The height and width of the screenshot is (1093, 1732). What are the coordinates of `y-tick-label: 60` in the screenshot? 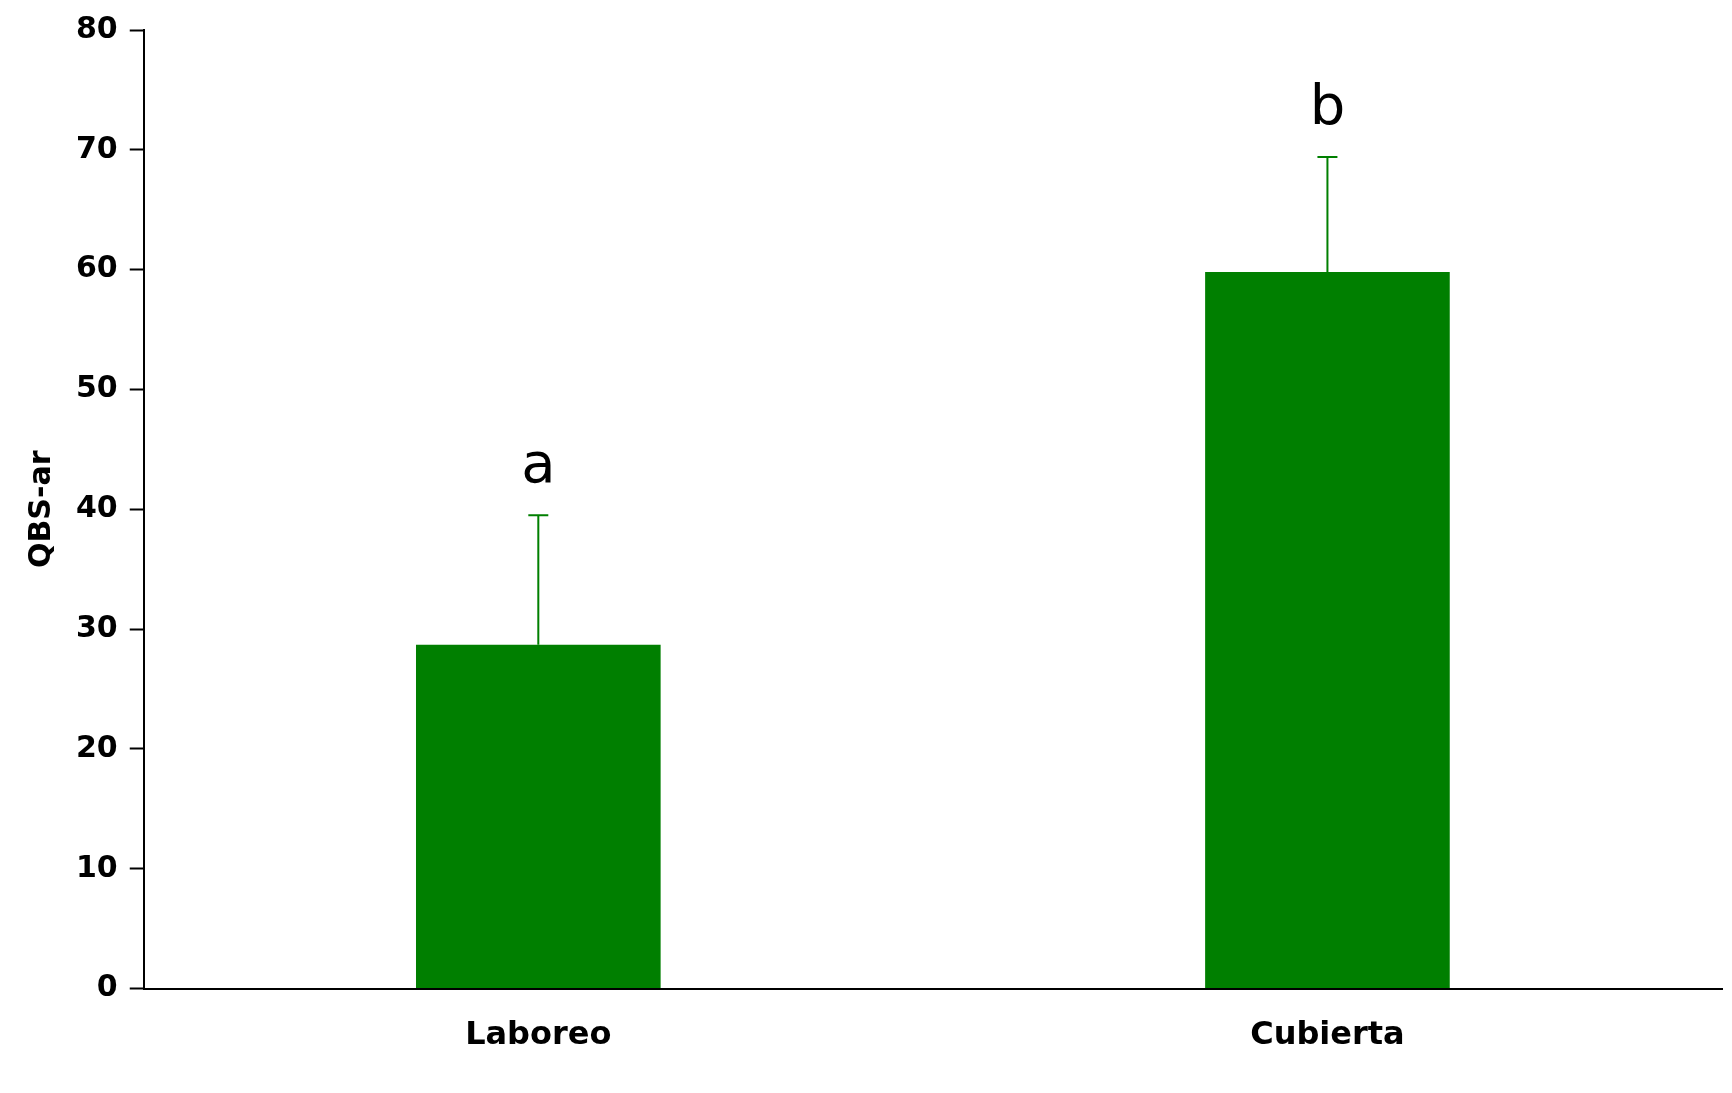 It's located at (97, 267).